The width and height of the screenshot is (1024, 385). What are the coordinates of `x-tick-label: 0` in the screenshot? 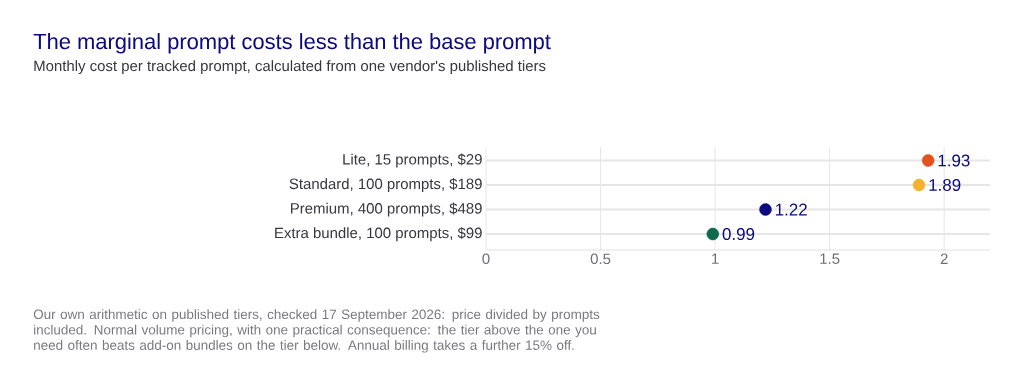 It's located at (486, 259).